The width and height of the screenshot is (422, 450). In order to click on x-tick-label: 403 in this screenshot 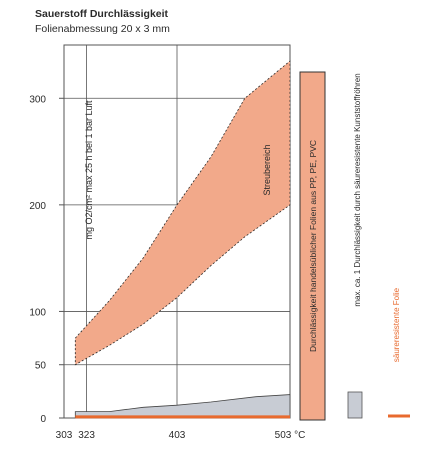, I will do `click(177, 435)`.